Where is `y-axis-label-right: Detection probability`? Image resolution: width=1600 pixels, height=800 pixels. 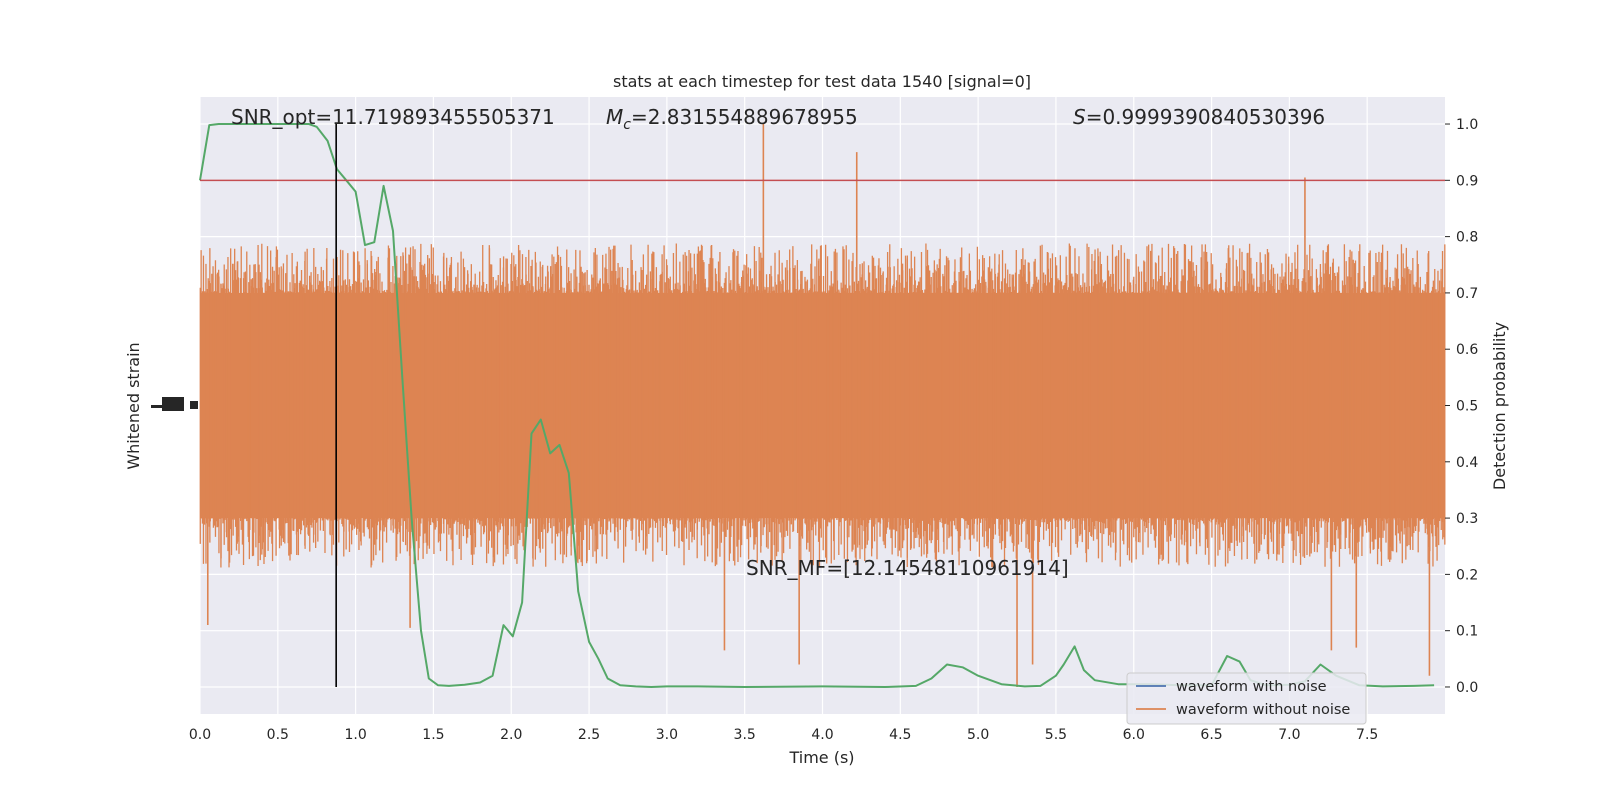 y-axis-label-right: Detection probability is located at coordinates (1499, 406).